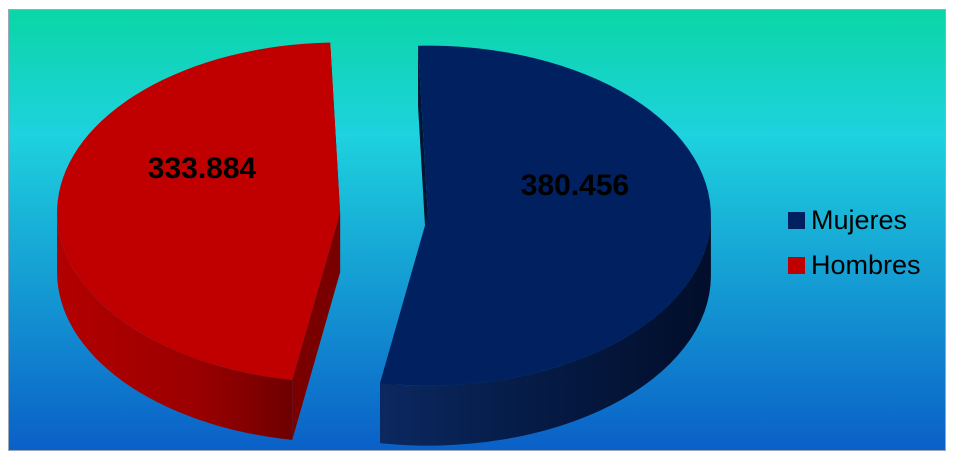 The height and width of the screenshot is (458, 954). I want to click on legend-swatch-hombres, so click(796, 265).